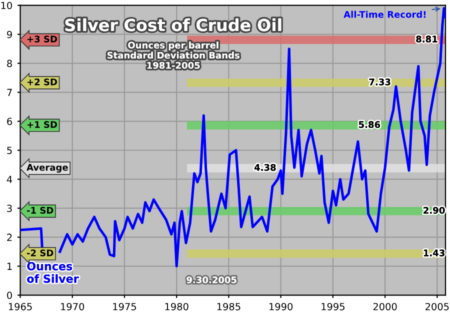  Describe the element at coordinates (427, 39) in the screenshot. I see `annotation: 8.81` at that location.